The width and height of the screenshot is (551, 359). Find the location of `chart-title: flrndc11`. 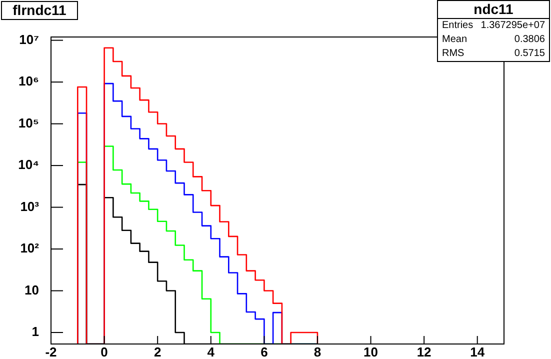

chart-title: flrndc11 is located at coordinates (39, 10).